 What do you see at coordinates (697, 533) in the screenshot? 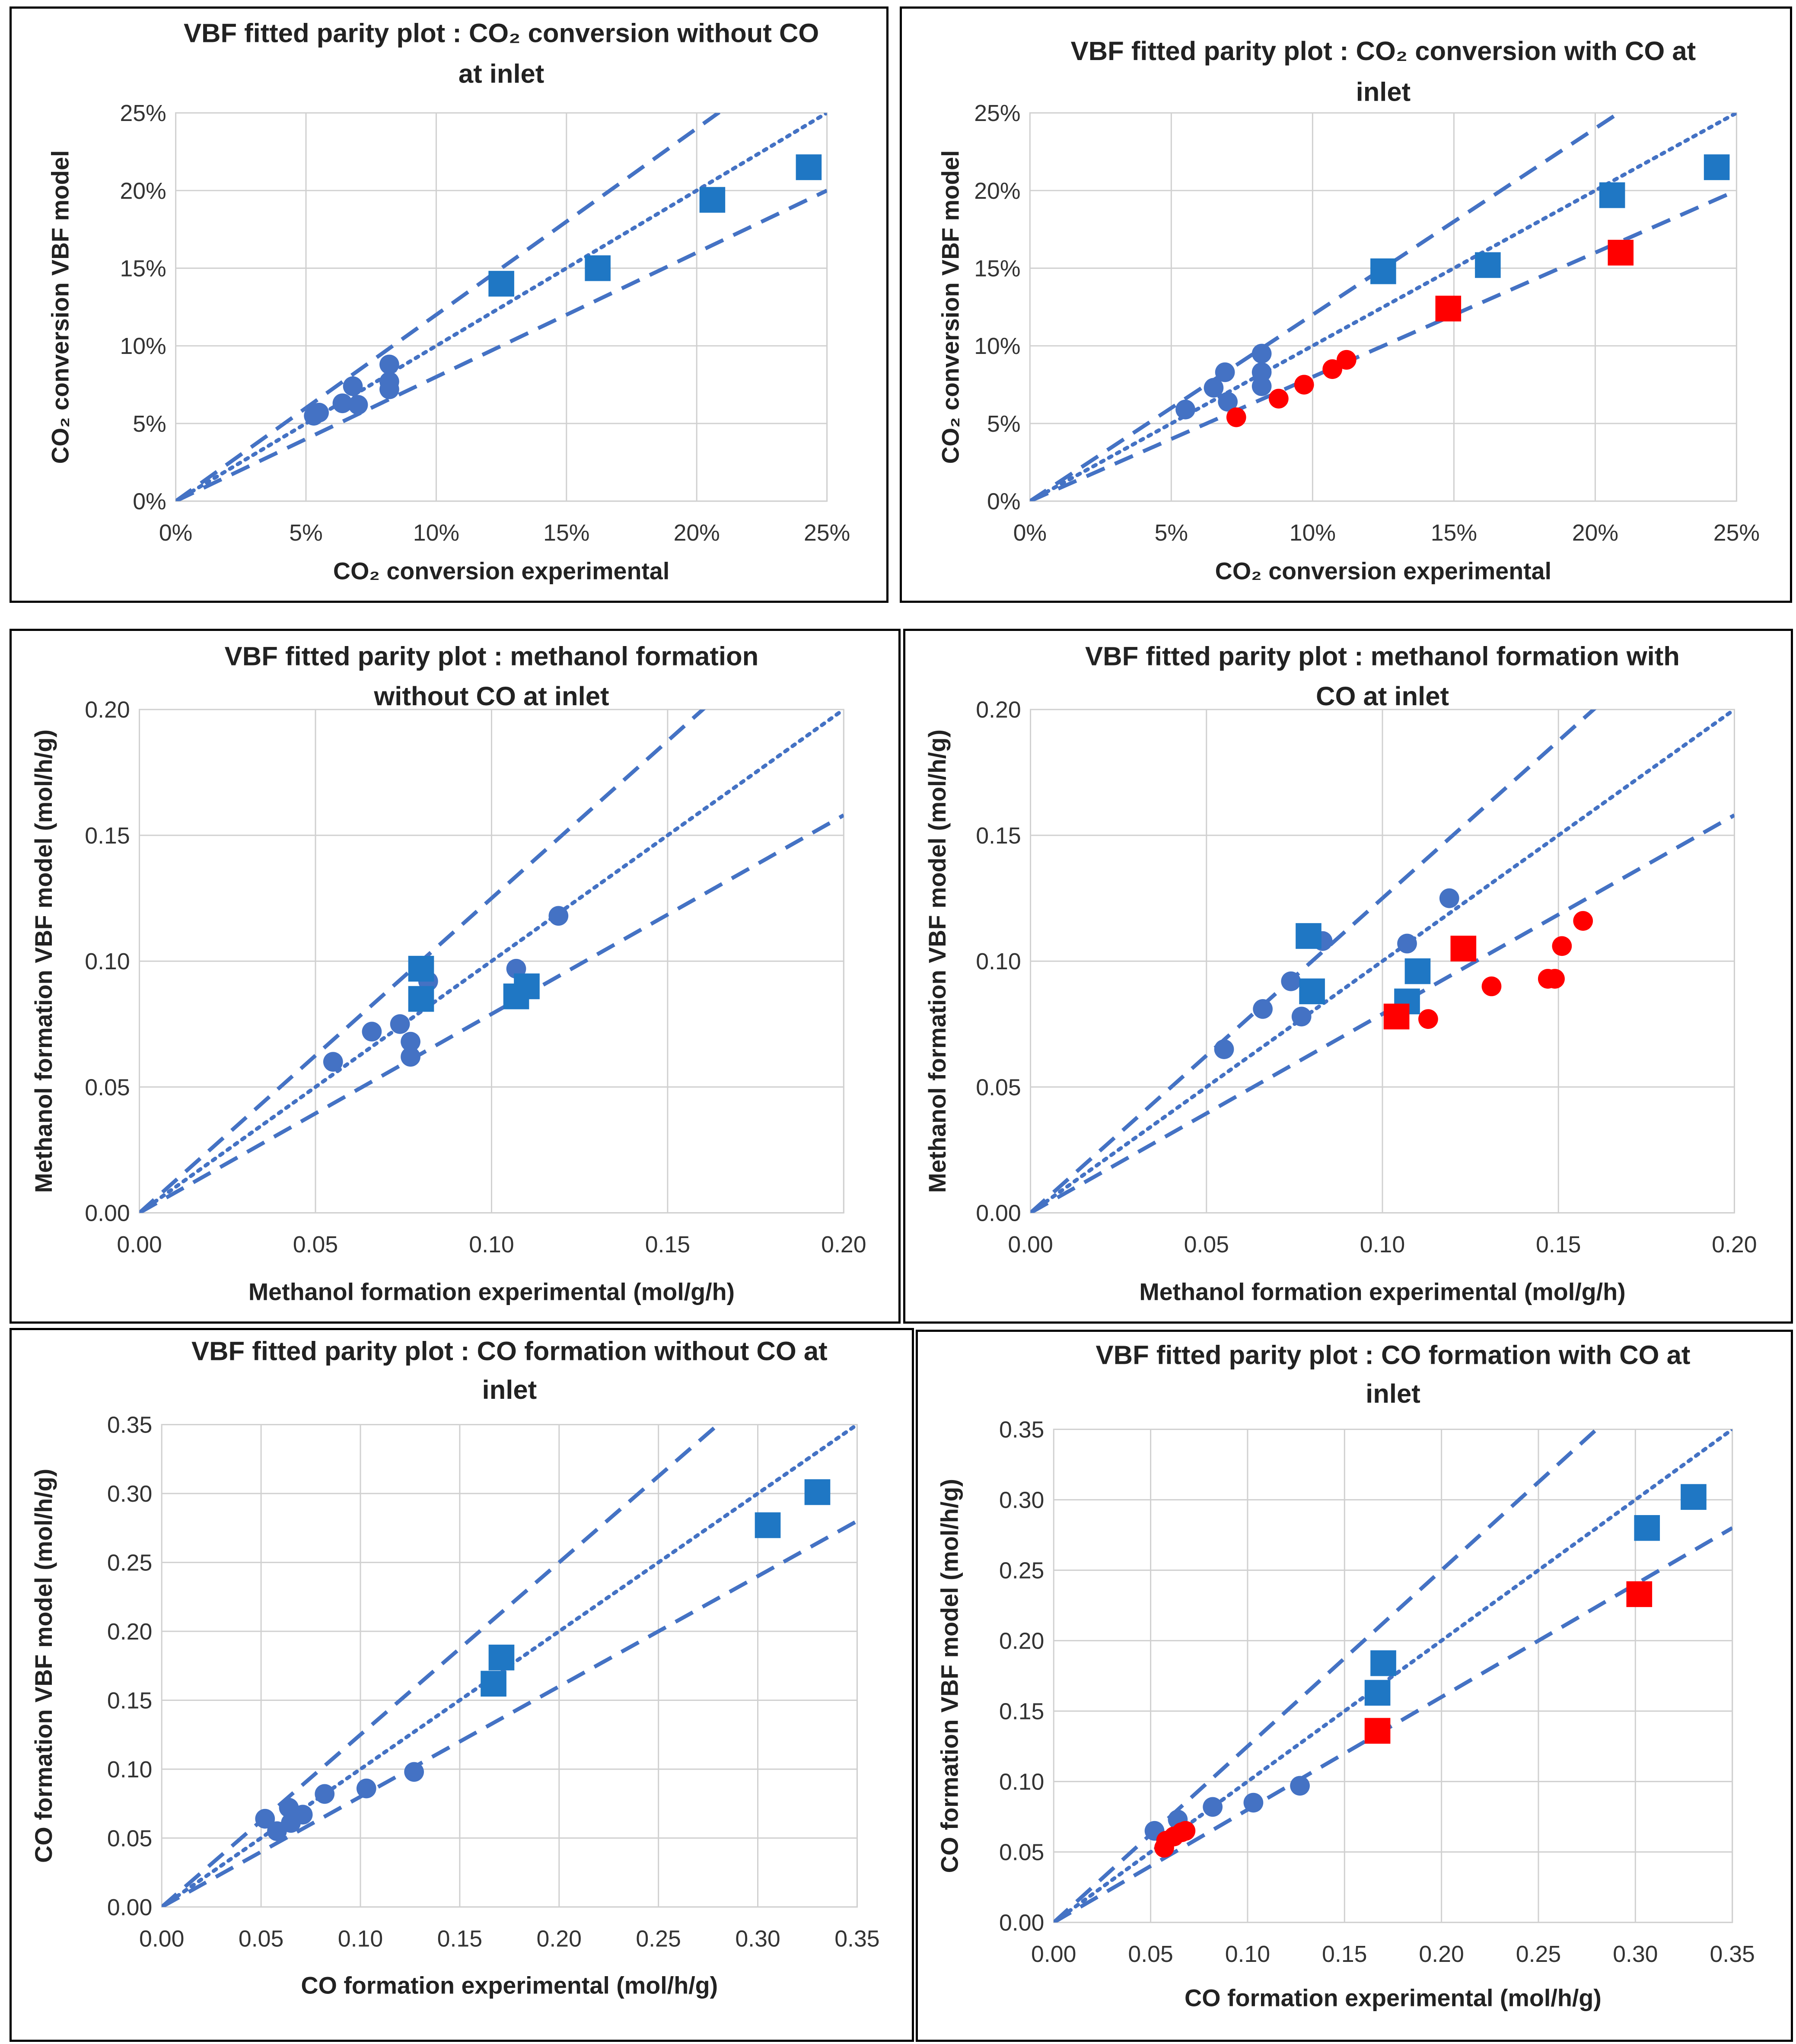
I see `x-tick-label: 20%` at bounding box center [697, 533].